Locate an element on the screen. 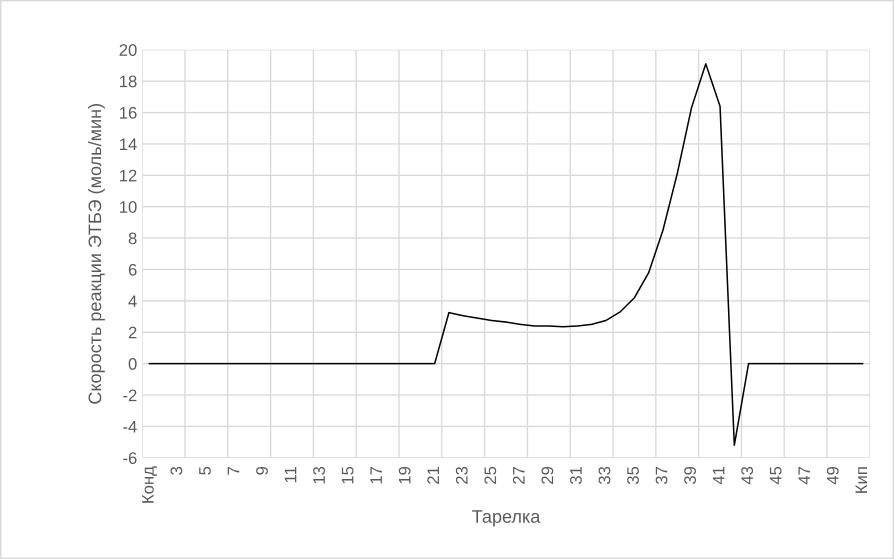 The height and width of the screenshot is (559, 894). x-tick-label: 15 is located at coordinates (348, 475).